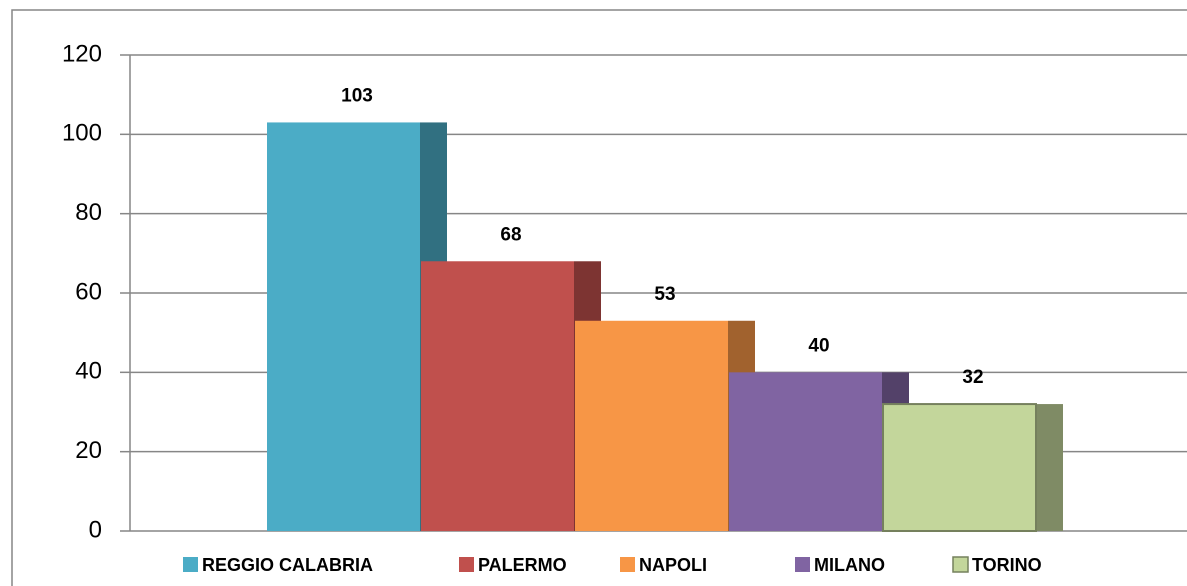 This screenshot has width=1187, height=586. What do you see at coordinates (664, 294) in the screenshot?
I see `data-label: 53` at bounding box center [664, 294].